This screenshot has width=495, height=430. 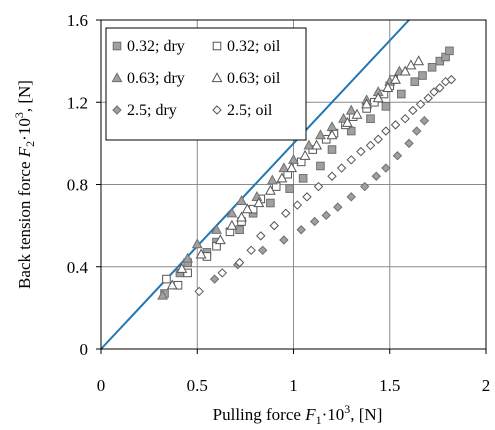 I want to click on legend-label: 0.32; dry, so click(x=156, y=46).